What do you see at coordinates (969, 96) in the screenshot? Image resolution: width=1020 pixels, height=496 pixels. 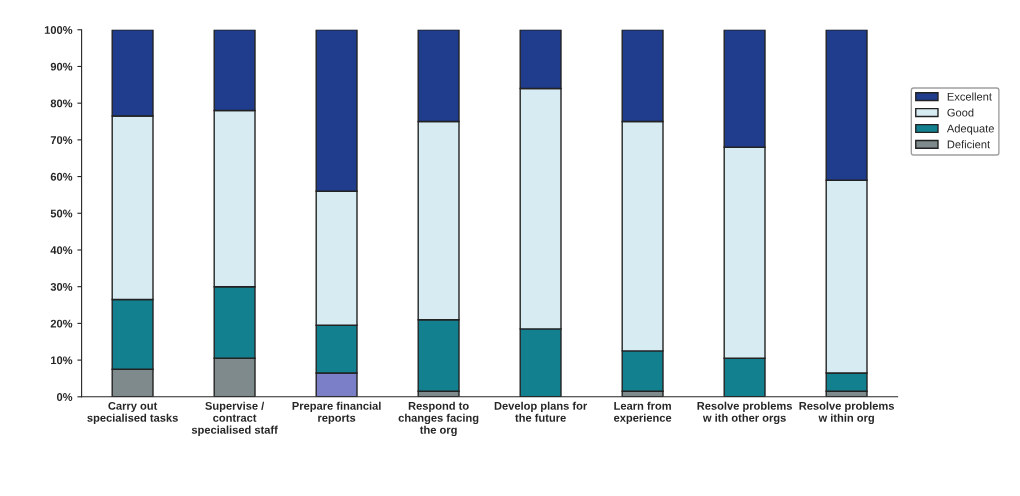 I see `legend-label: Excellent` at bounding box center [969, 96].